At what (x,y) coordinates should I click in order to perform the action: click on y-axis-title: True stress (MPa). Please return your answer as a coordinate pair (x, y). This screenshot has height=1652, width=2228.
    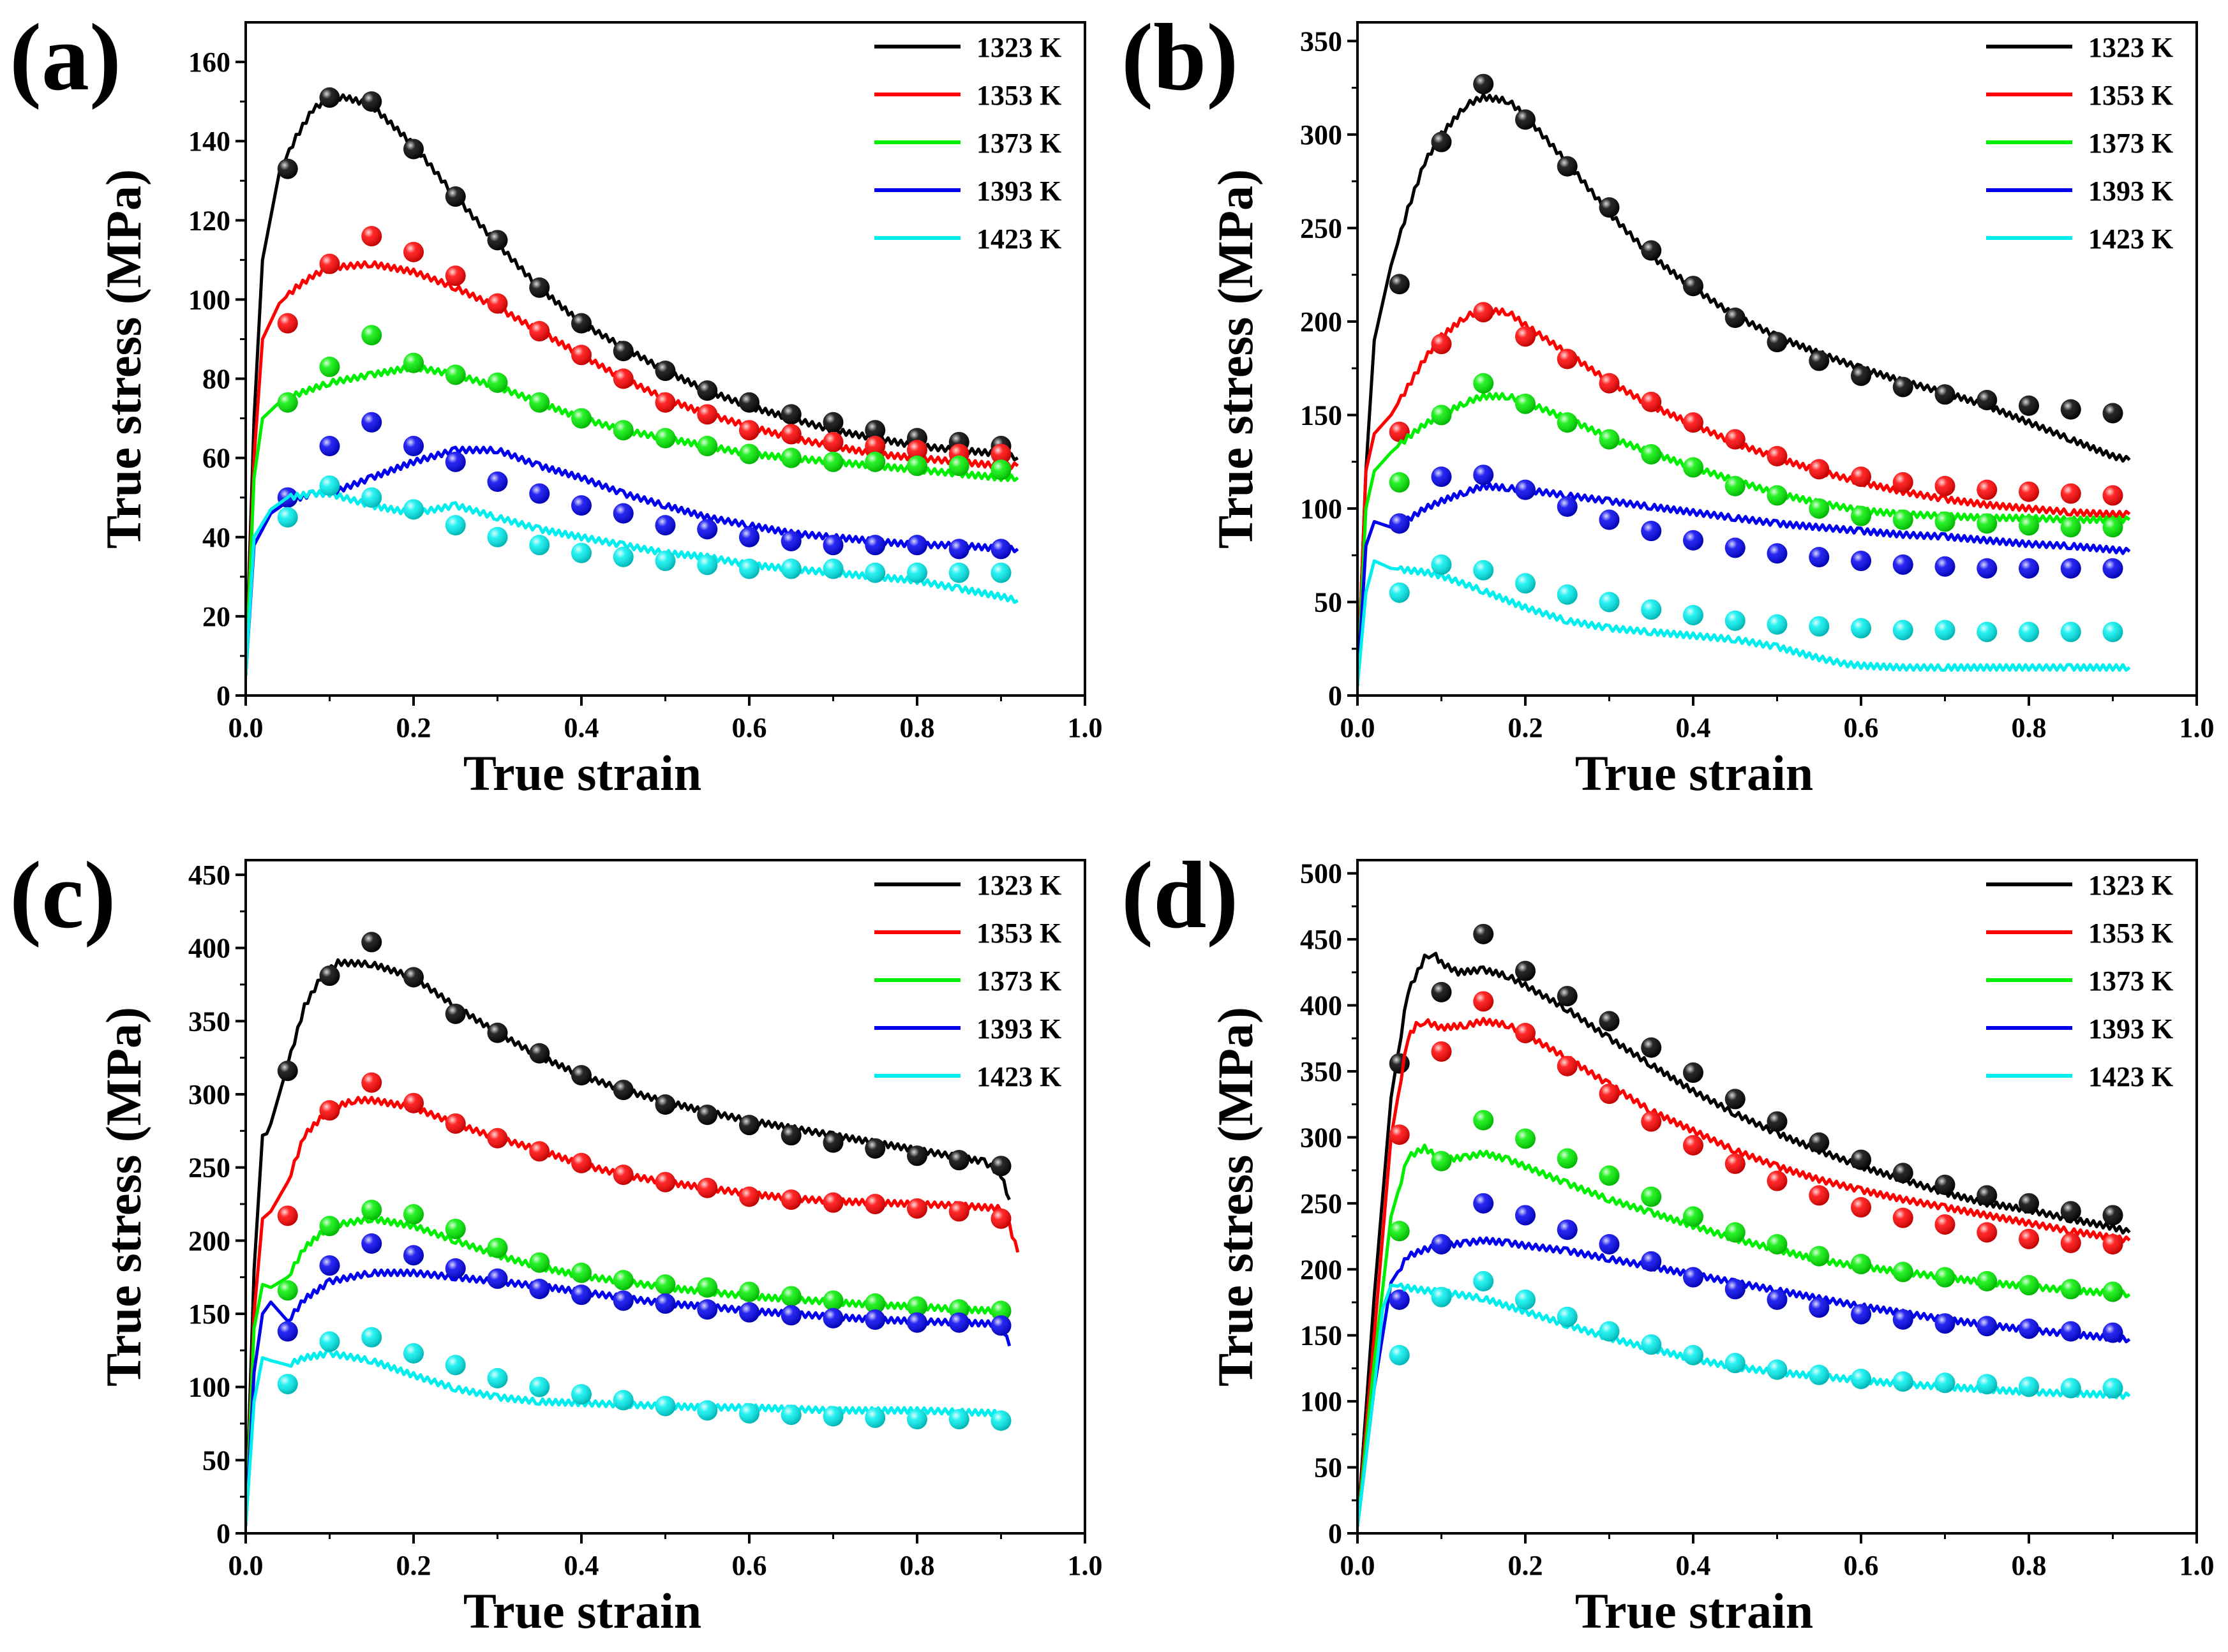
    Looking at the image, I should click on (124, 1197).